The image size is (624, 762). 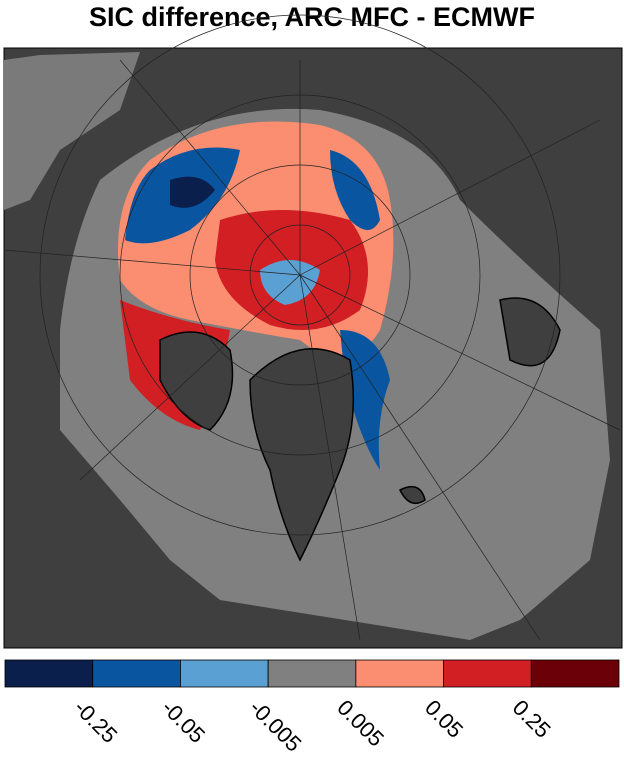 I want to click on colorbar: -0.25 -0.05 -0.005 0.005 0.05 0.25, so click(x=312, y=708).